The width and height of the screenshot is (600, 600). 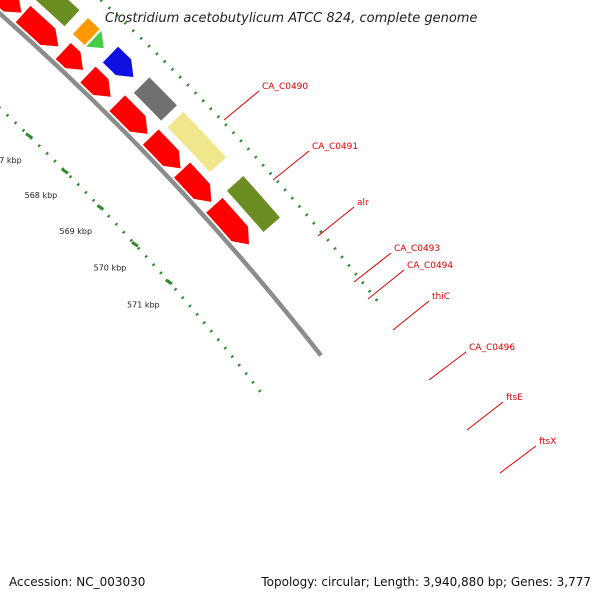 I want to click on tick-label: 569 kbp, so click(x=75, y=231).